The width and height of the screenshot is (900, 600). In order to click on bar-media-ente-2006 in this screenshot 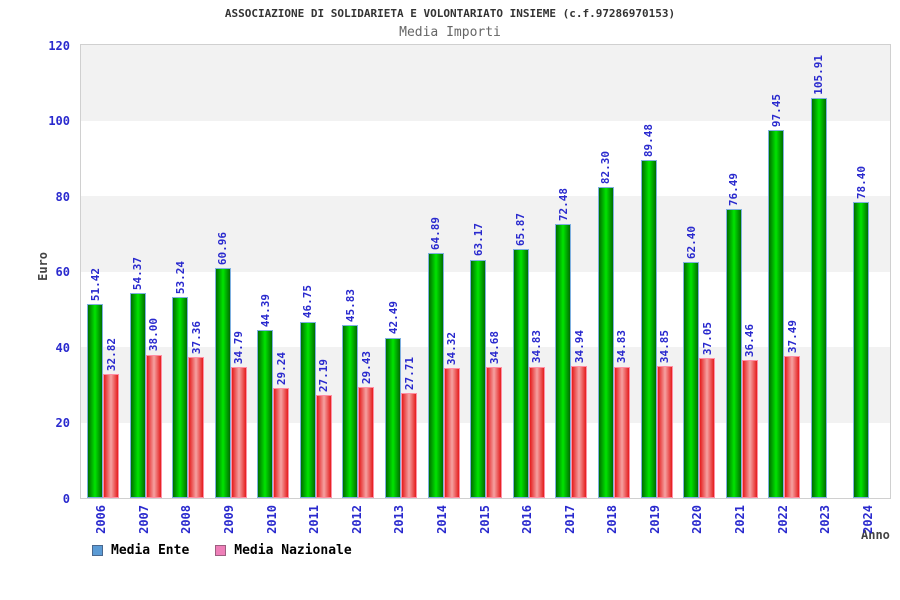, I will do `click(95, 400)`.